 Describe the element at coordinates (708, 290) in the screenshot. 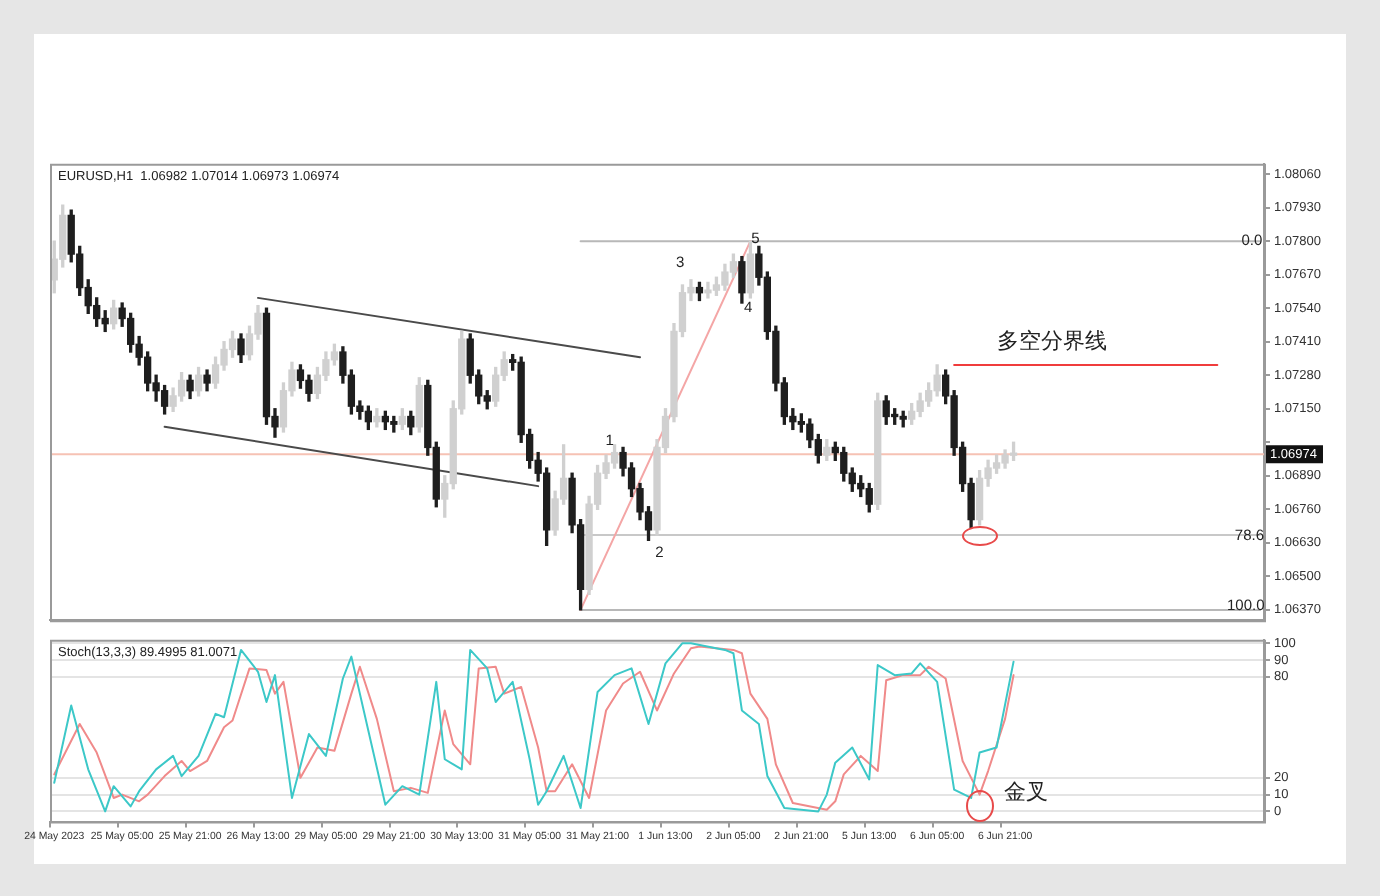

I see `candlestick` at that location.